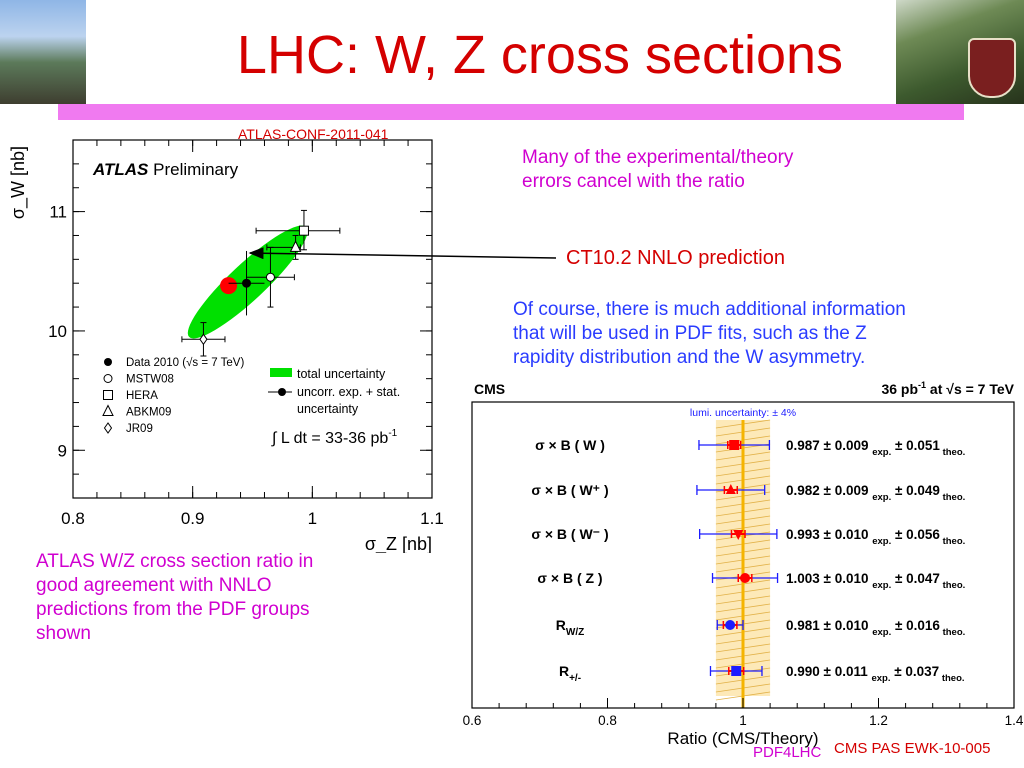 The image size is (1024, 768). Describe the element at coordinates (743, 413) in the screenshot. I see `lumi-band-label: lumi. uncertainty: ± 4%` at that location.